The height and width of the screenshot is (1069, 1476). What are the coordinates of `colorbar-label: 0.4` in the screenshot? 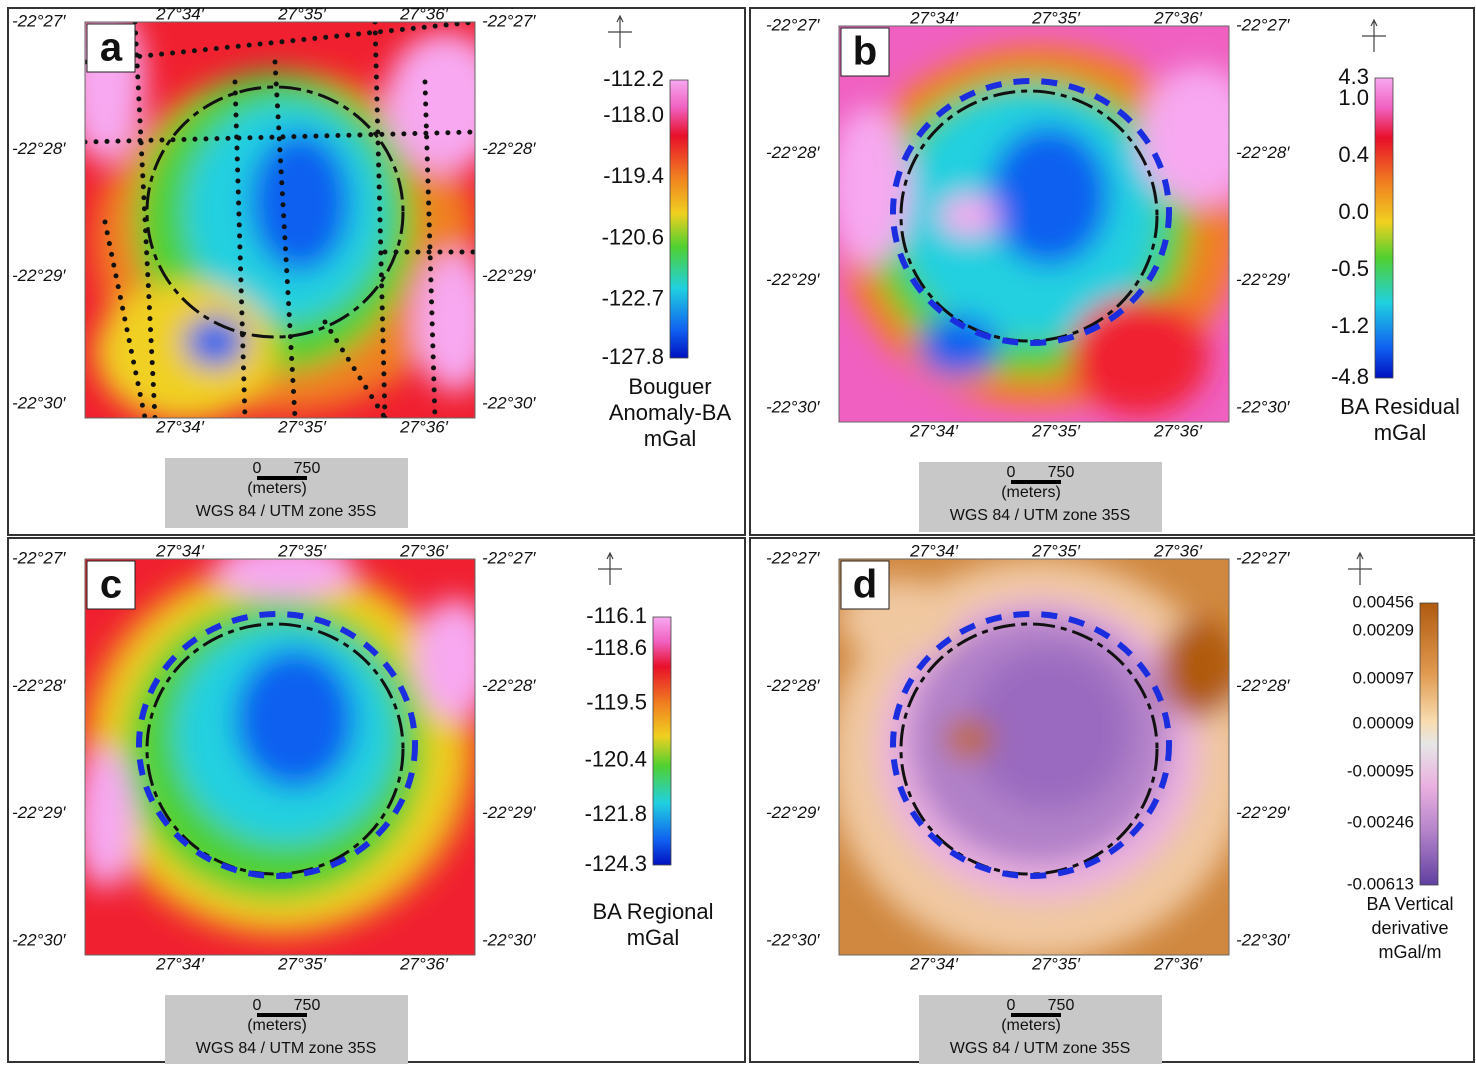 It's located at (1353, 154).